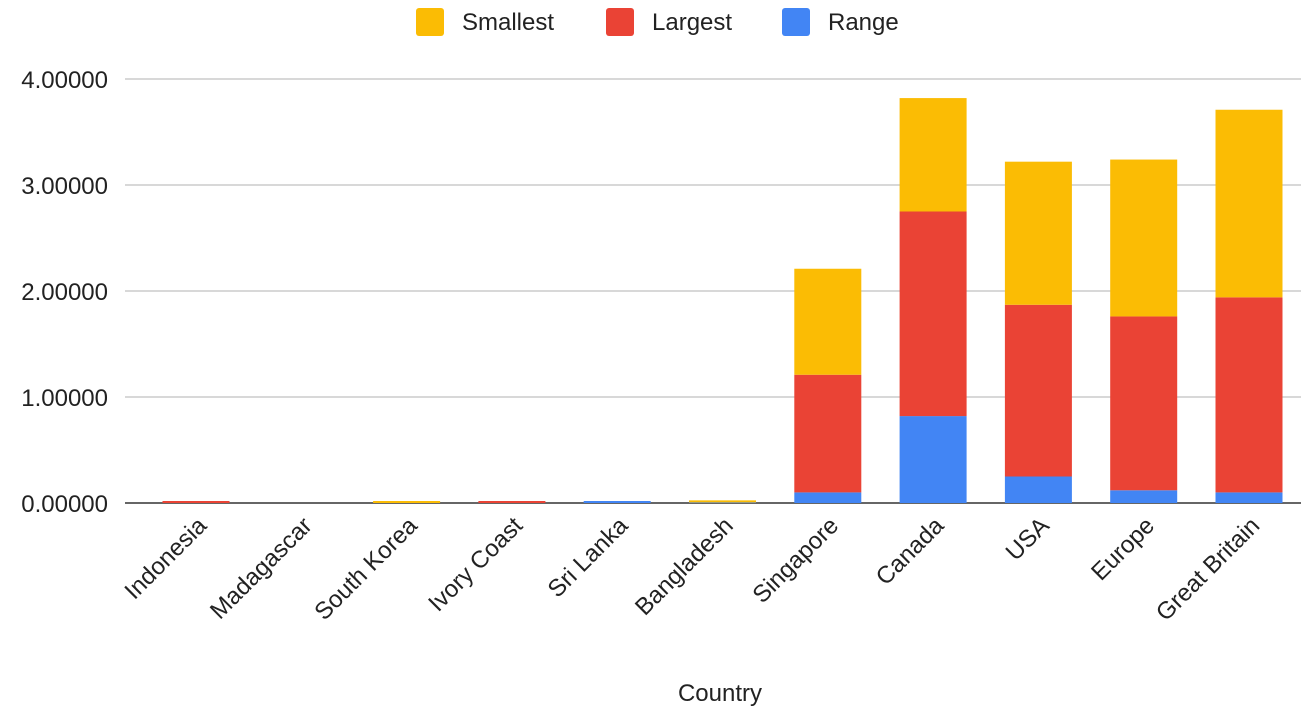 The width and height of the screenshot is (1304, 713). What do you see at coordinates (1208, 569) in the screenshot?
I see `x-tick-label: Great Britain` at bounding box center [1208, 569].